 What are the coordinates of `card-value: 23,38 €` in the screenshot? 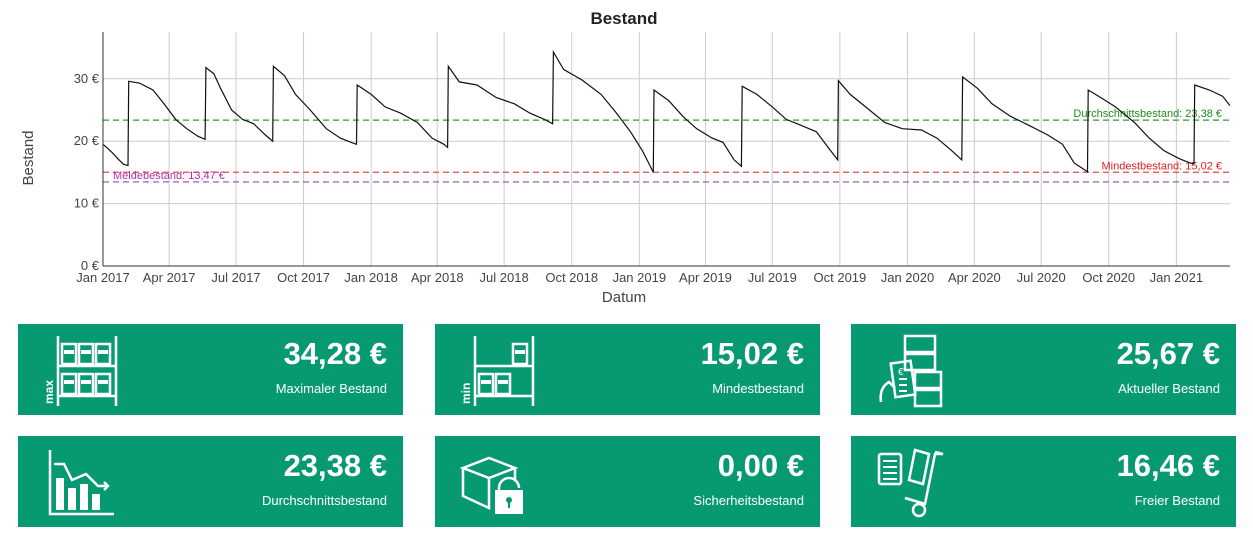 It's located at (335, 465).